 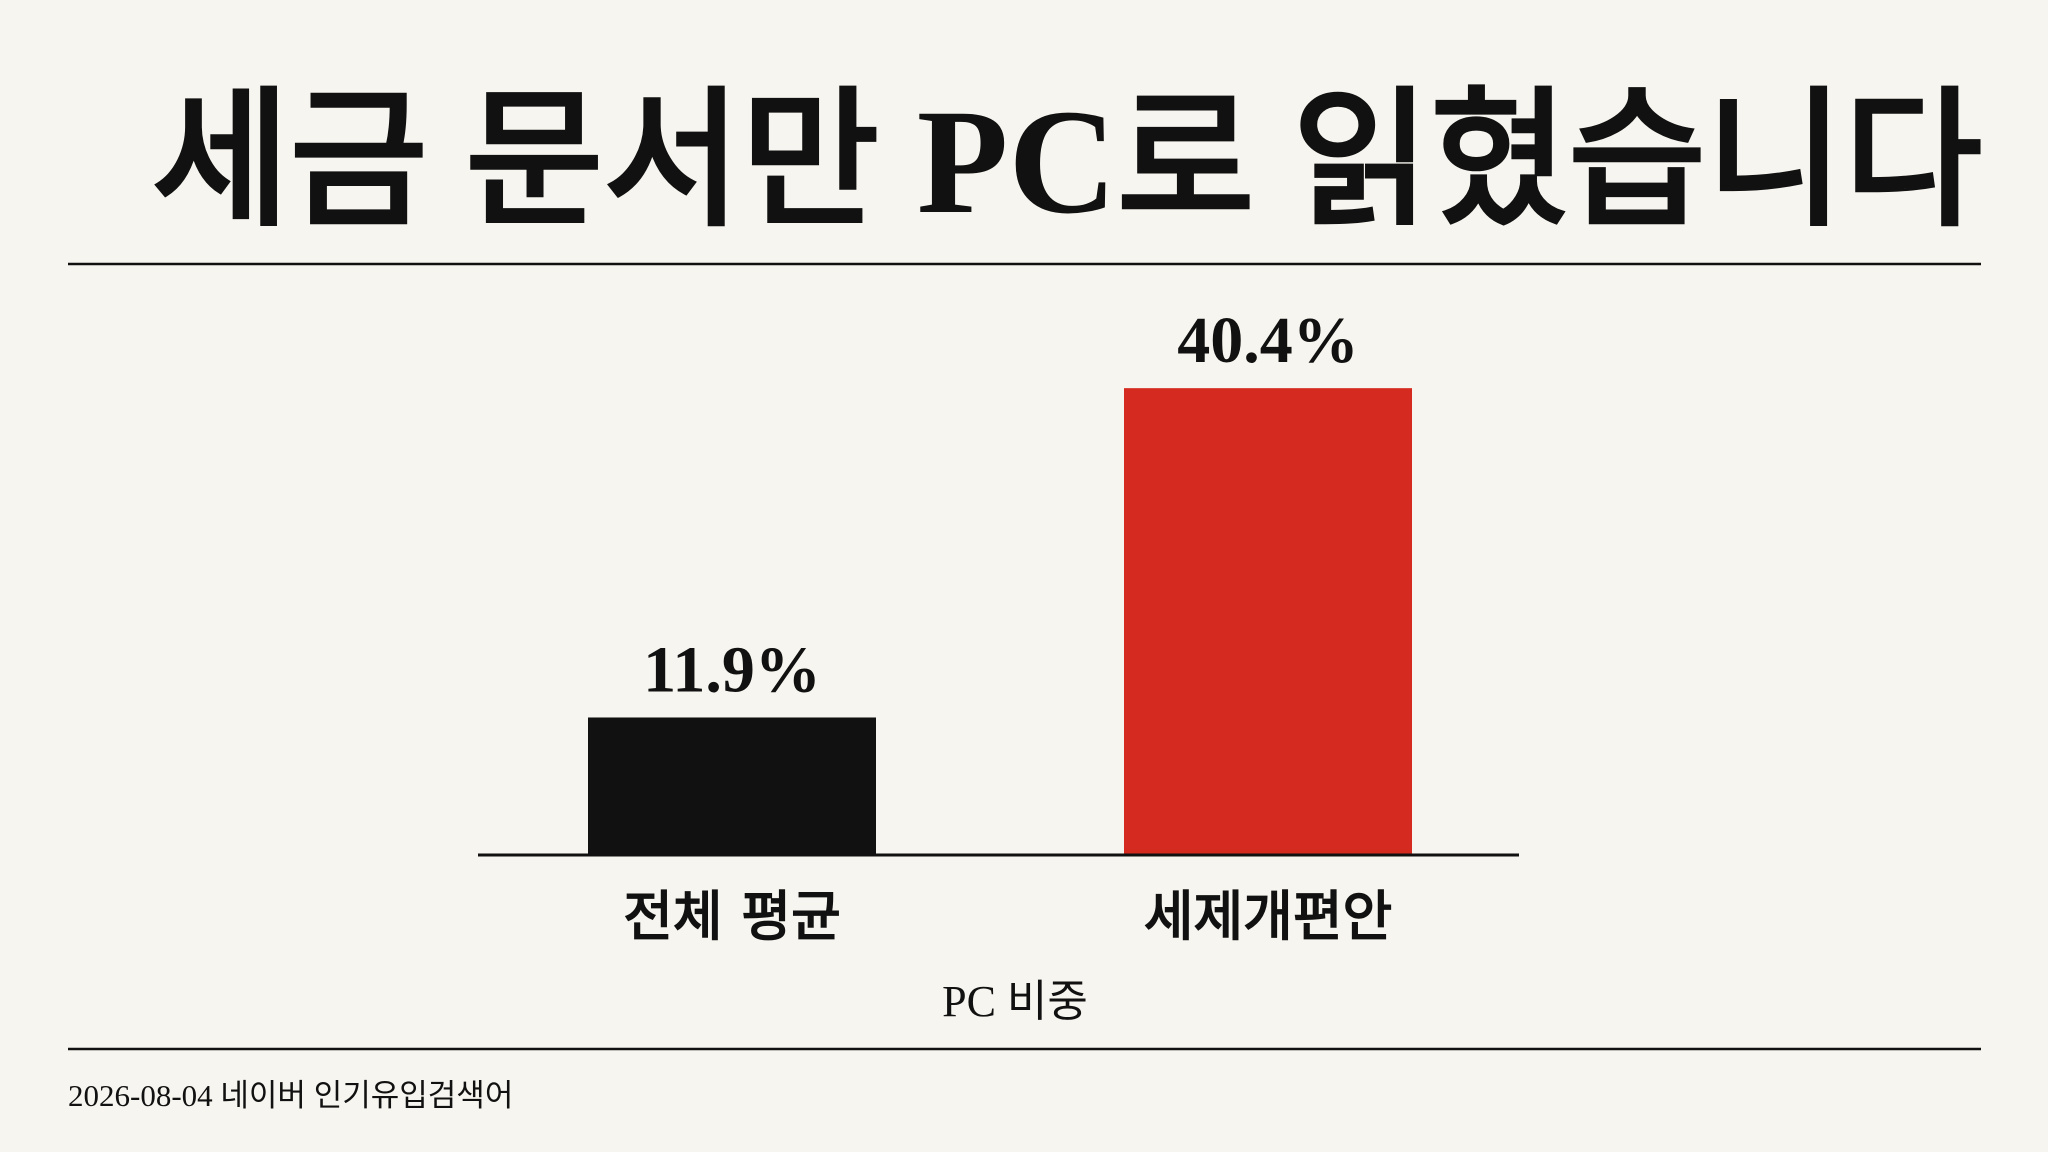 I want to click on x-tick-label: 전체 평균, so click(x=732, y=916).